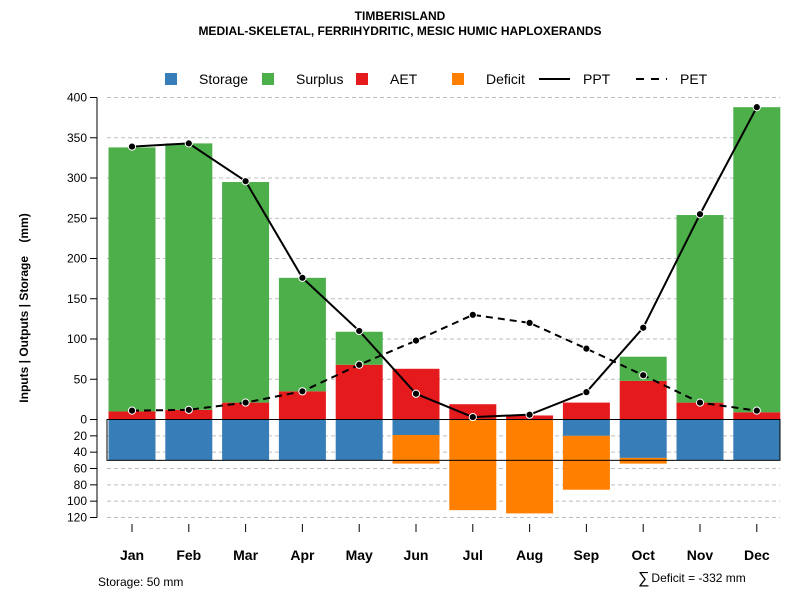  Describe the element at coordinates (587, 555) in the screenshot. I see `x-tick-label: Sep` at that location.